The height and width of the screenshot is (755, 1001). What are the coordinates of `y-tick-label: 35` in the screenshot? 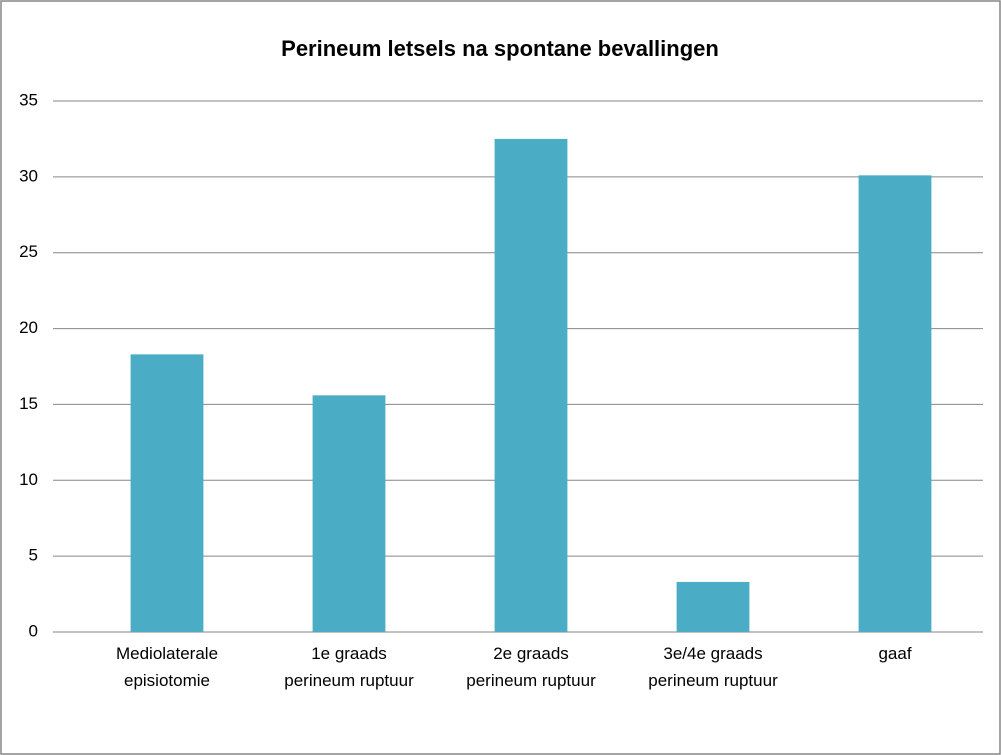 It's located at (28, 99).